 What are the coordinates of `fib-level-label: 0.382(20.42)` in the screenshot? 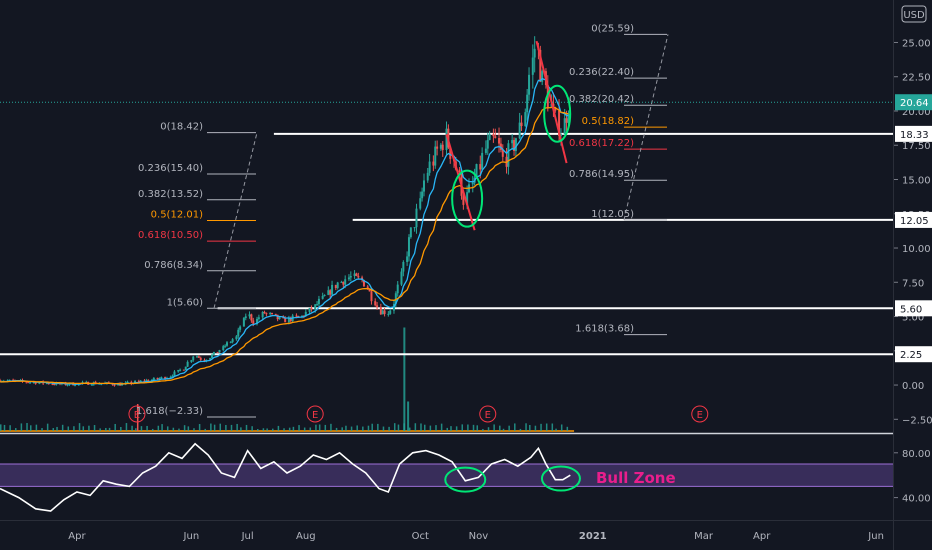 It's located at (601, 99).